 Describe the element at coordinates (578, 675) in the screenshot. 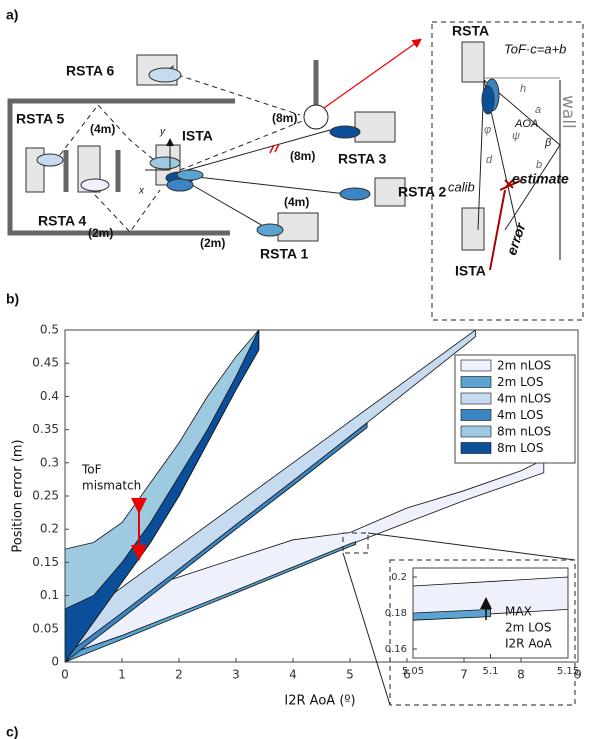

I see `x-tick-label: 9` at that location.